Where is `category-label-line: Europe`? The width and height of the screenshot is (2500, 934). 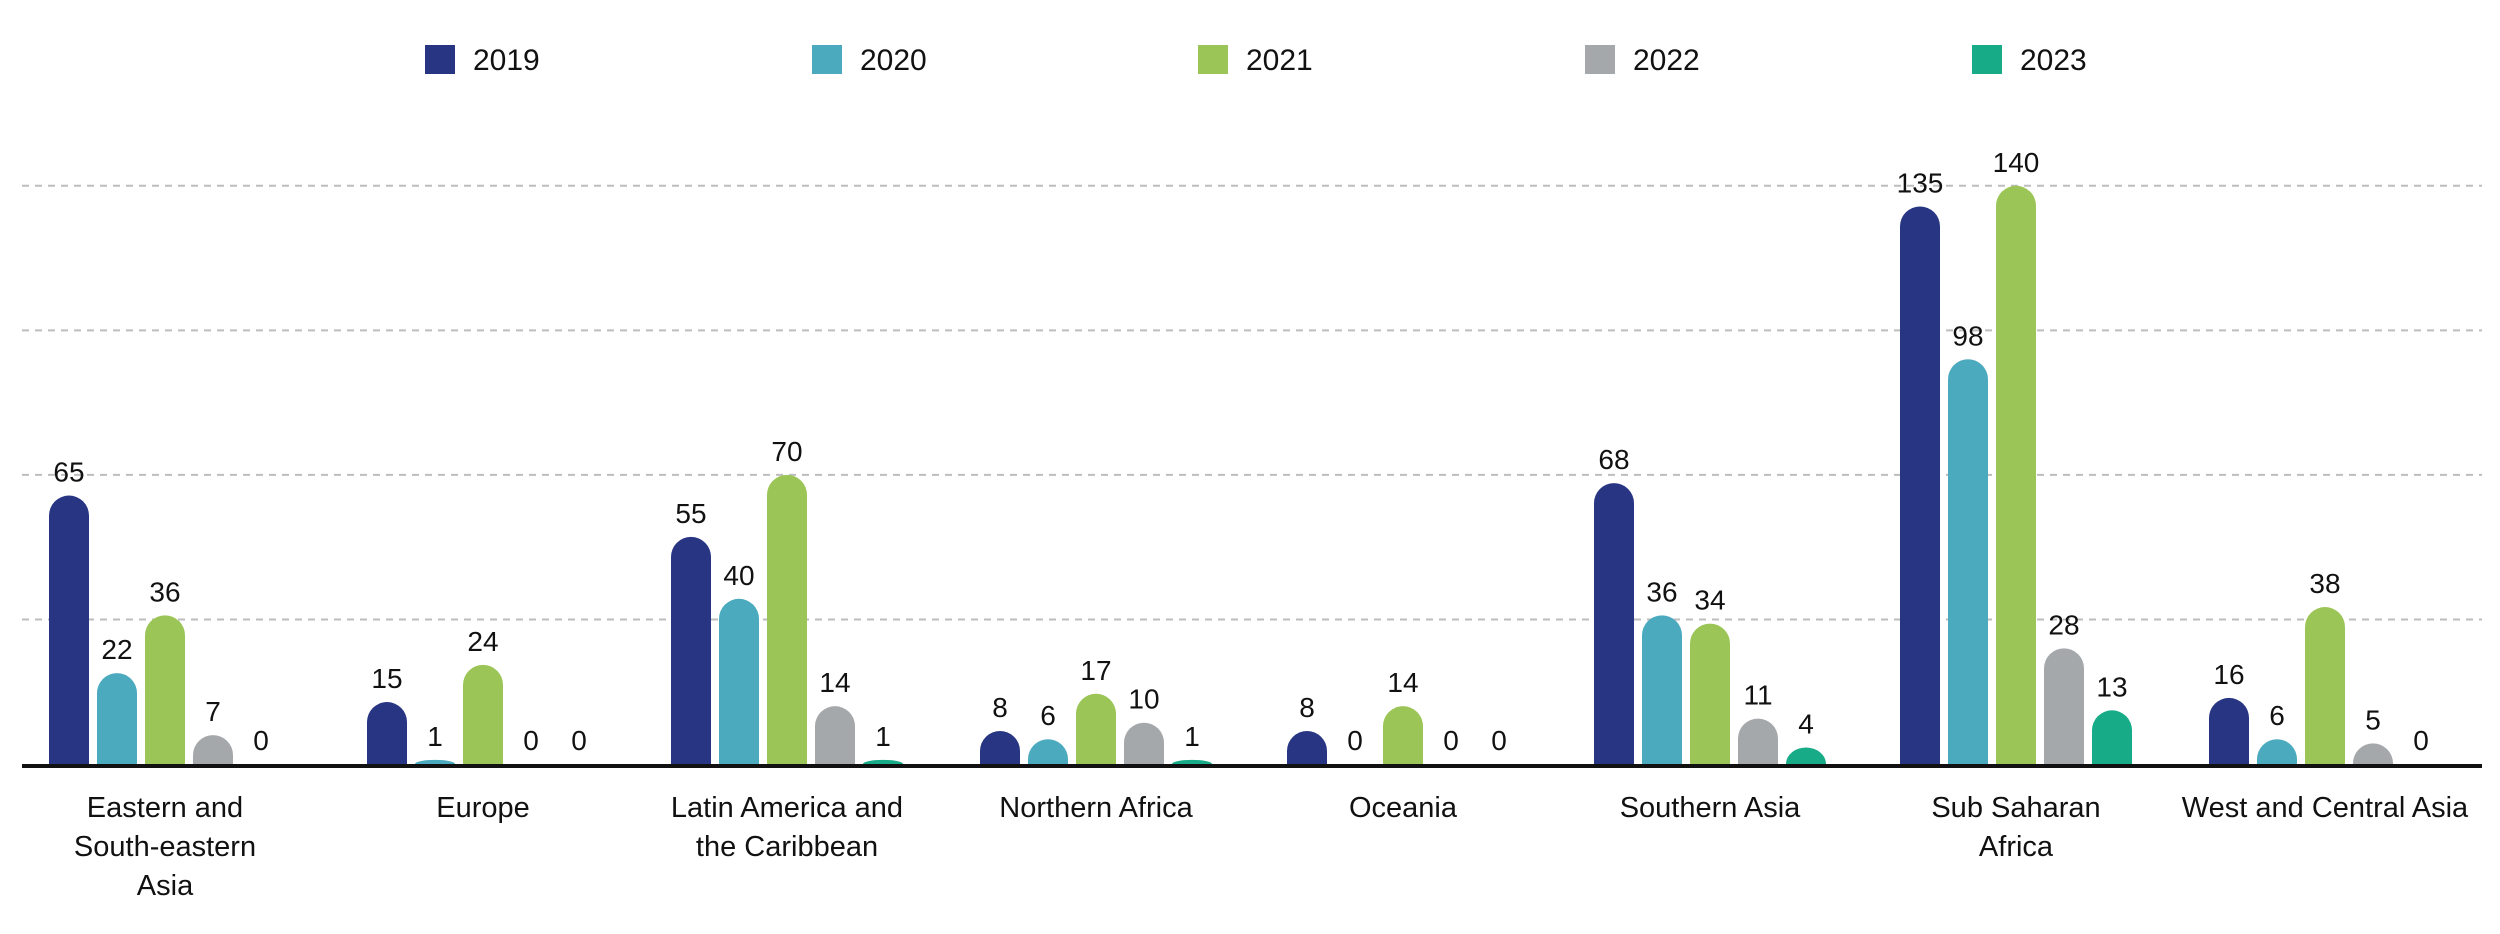 category-label-line: Europe is located at coordinates (483, 808).